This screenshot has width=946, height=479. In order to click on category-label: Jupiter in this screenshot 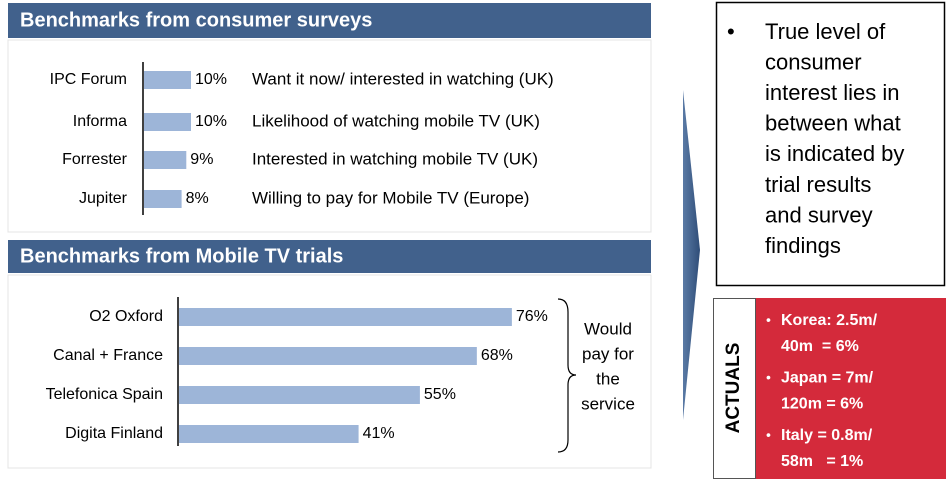, I will do `click(103, 198)`.